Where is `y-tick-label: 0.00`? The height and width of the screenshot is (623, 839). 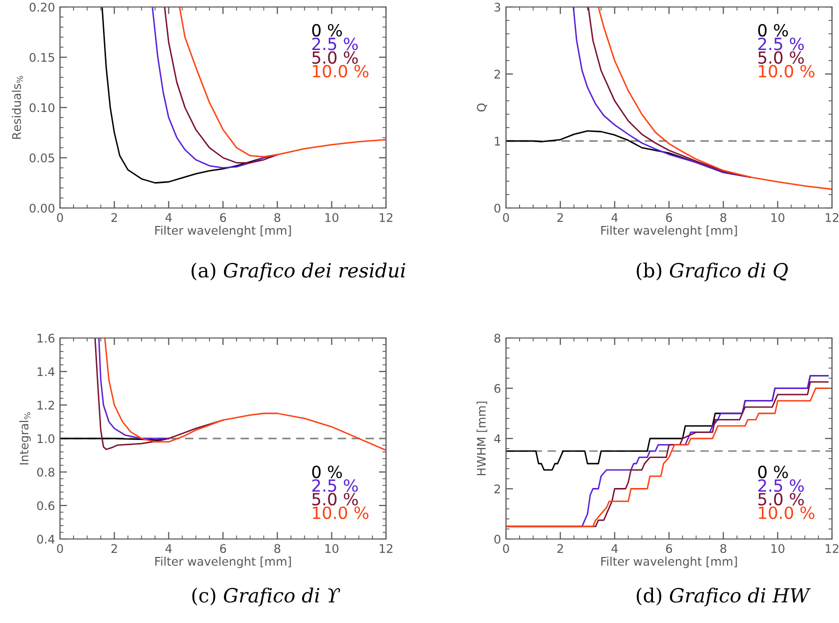
y-tick-label: 0.00 is located at coordinates (42, 208).